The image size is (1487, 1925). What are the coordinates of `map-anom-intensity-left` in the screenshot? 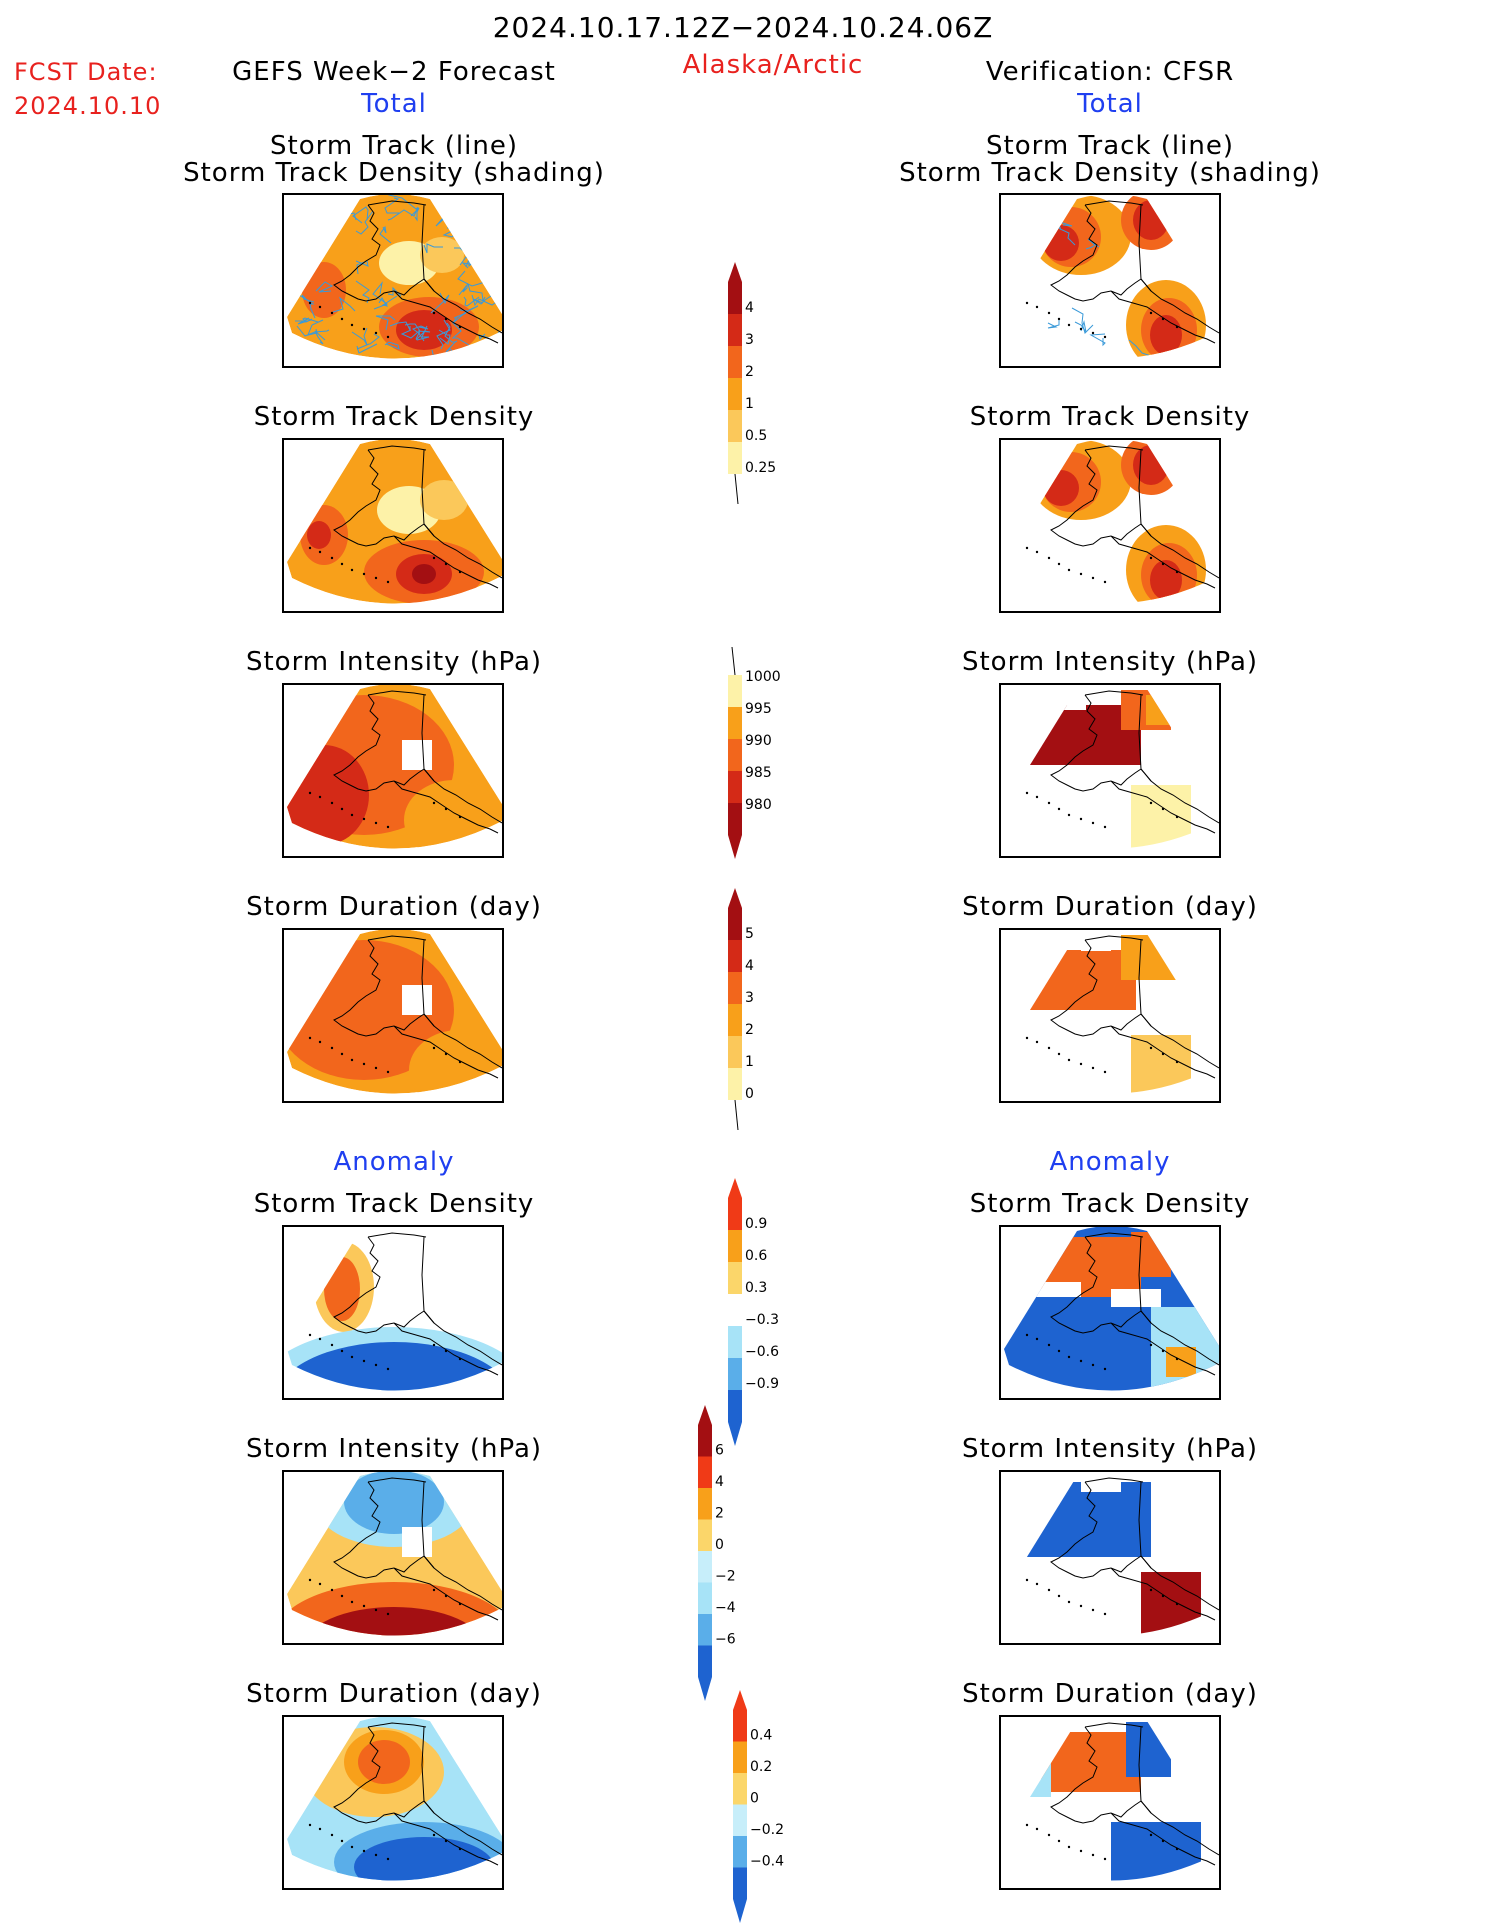 It's located at (393, 1557).